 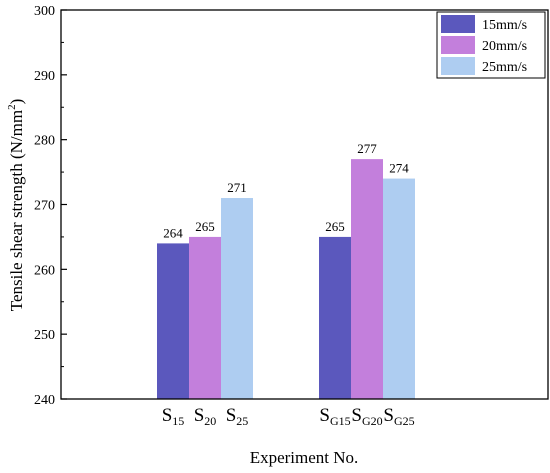 I want to click on data-label: 274, so click(x=399, y=168).